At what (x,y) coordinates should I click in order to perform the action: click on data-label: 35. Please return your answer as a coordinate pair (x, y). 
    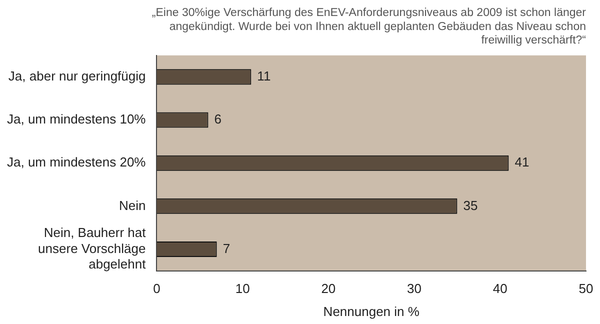
    Looking at the image, I should click on (470, 205).